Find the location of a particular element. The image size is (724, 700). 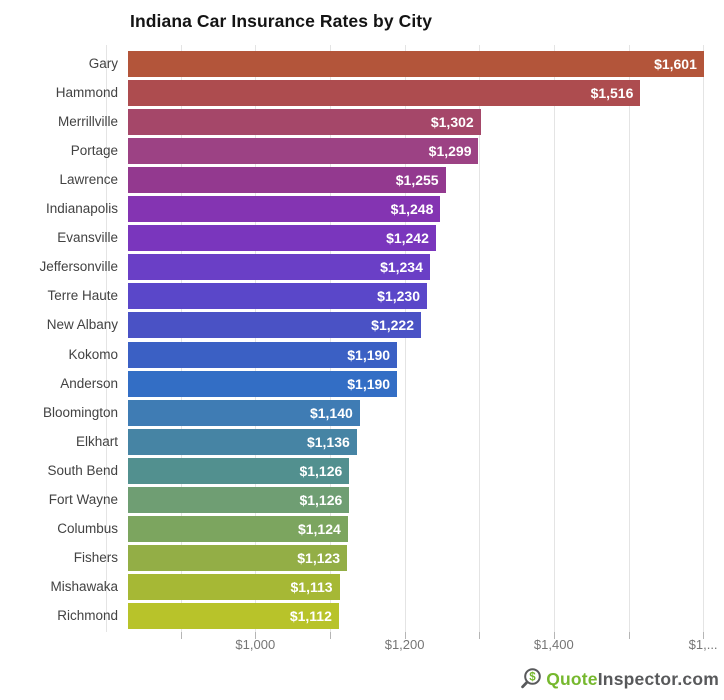

category-label: Jeffersonville is located at coordinates (78, 267).